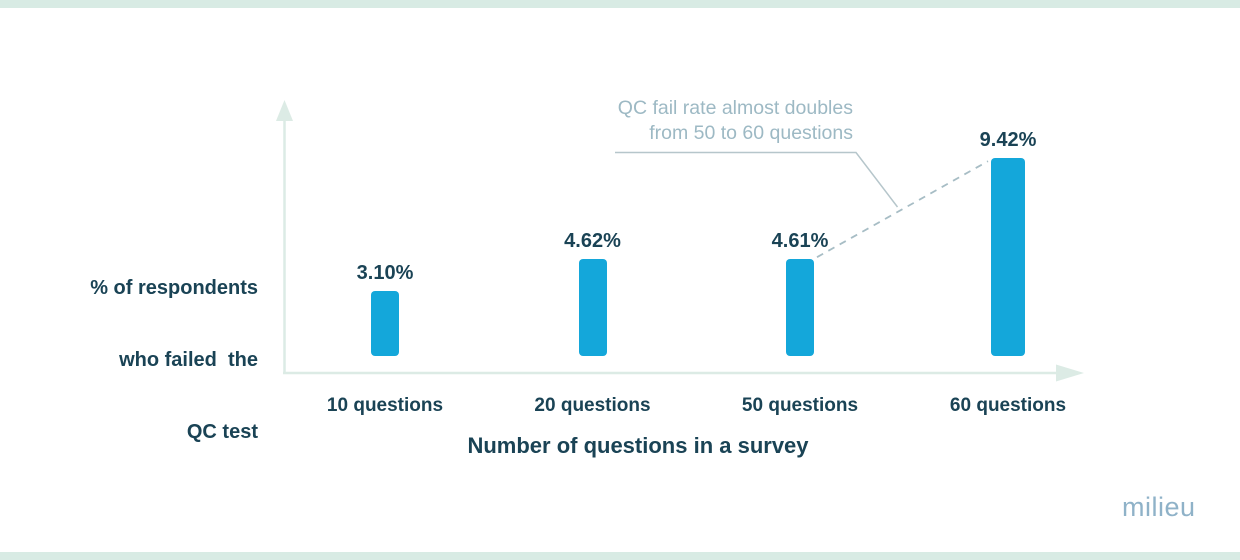 Image resolution: width=1240 pixels, height=560 pixels. I want to click on bar-value-label: 4.62%, so click(592, 240).